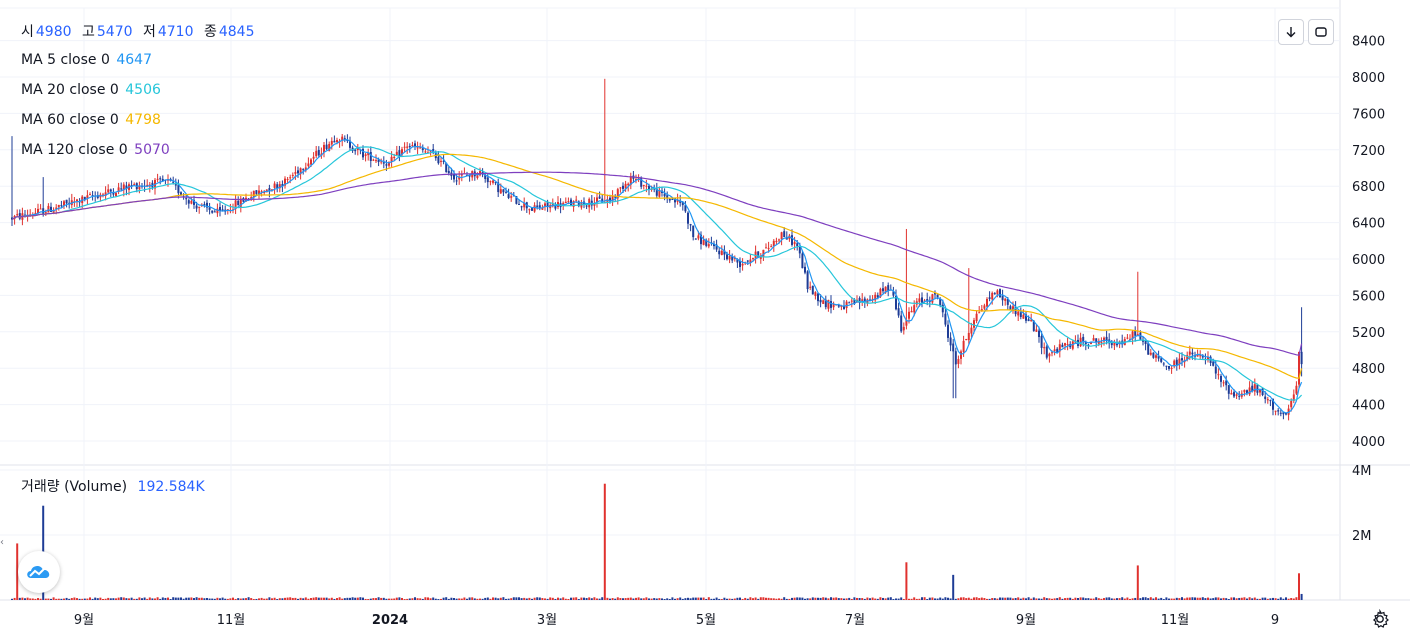 The width and height of the screenshot is (1410, 644). What do you see at coordinates (855, 620) in the screenshot?
I see `time-tick-label: 7월` at bounding box center [855, 620].